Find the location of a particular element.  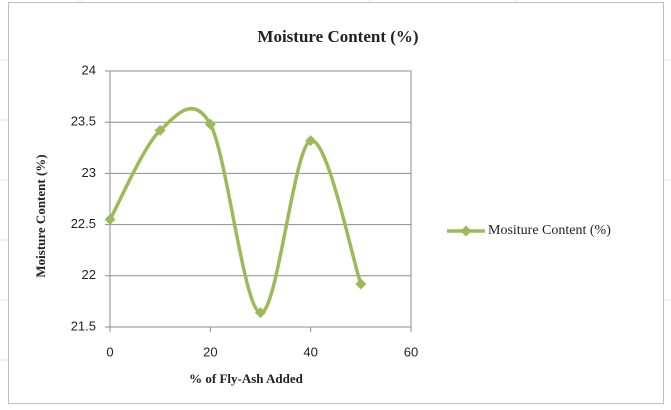

legend-label: Mositure Content (%) is located at coordinates (549, 230).